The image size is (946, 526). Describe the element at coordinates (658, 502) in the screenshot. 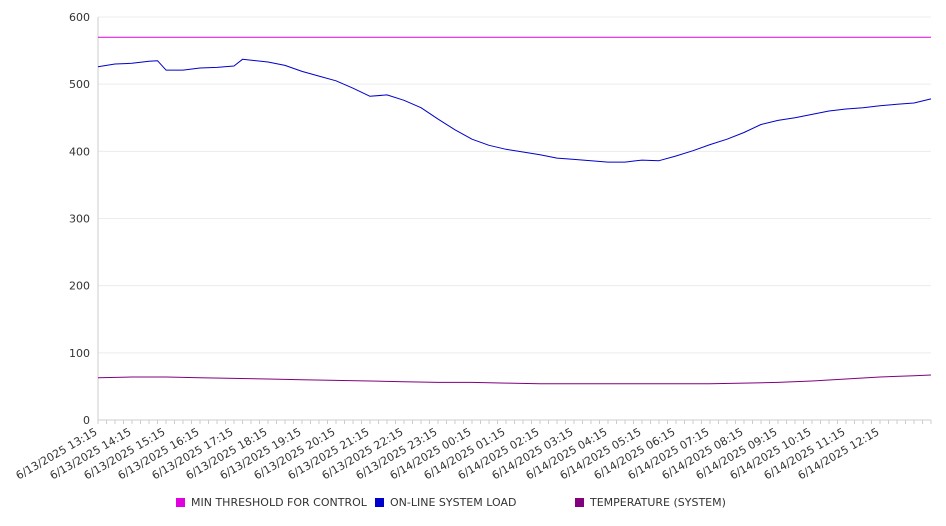

I see `legend-label-temperature: TEMPERATURE (SYSTEM)` at that location.